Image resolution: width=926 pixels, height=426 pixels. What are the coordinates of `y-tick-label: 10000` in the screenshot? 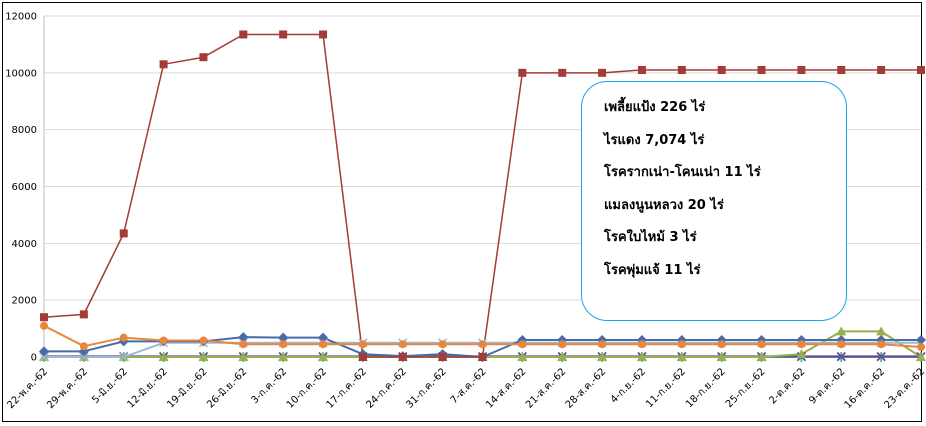 It's located at (21, 73).